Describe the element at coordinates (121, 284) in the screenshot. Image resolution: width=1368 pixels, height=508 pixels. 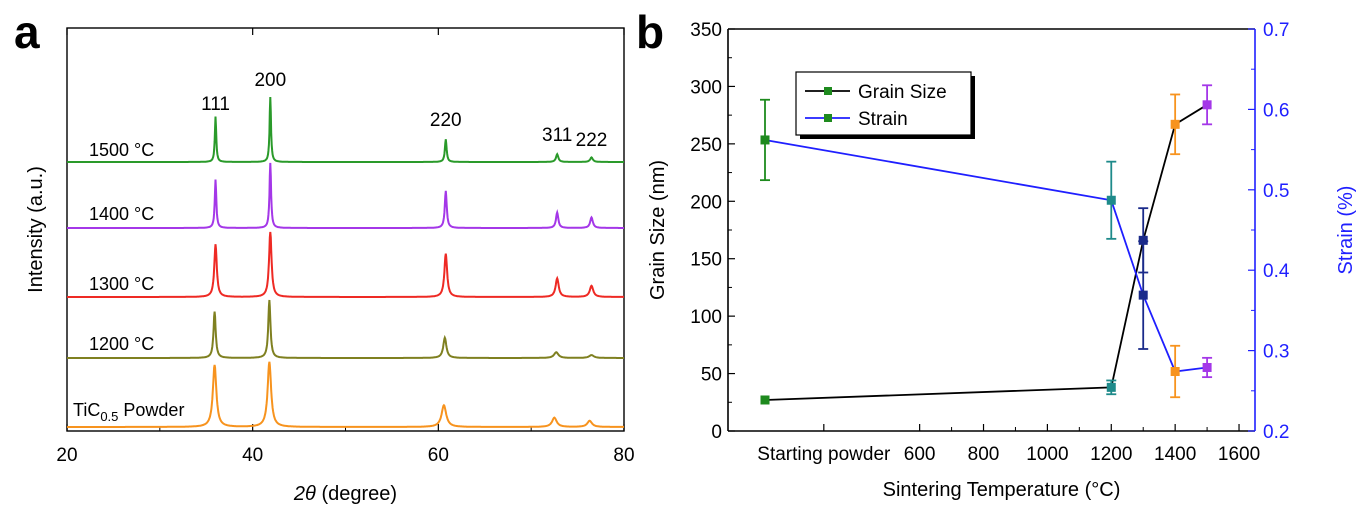
I see `series-label: 1300 °C` at that location.